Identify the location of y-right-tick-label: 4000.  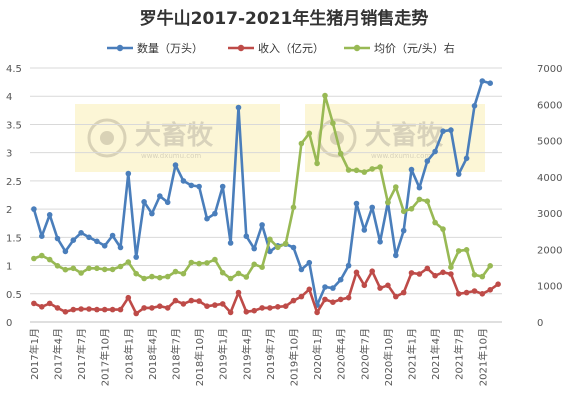
(549, 178).